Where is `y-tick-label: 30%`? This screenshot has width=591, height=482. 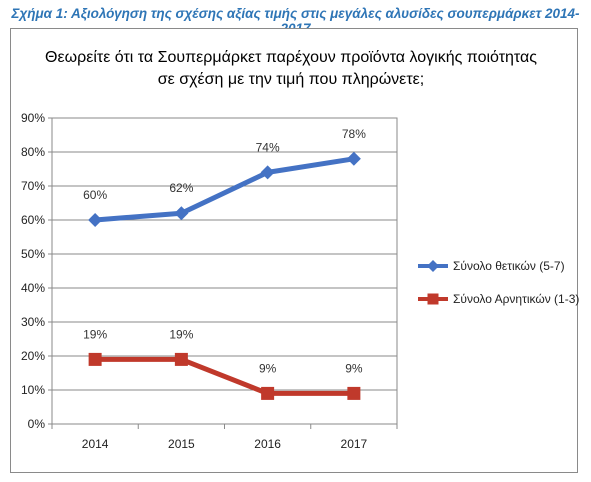
y-tick-label: 30% is located at coordinates (33, 322).